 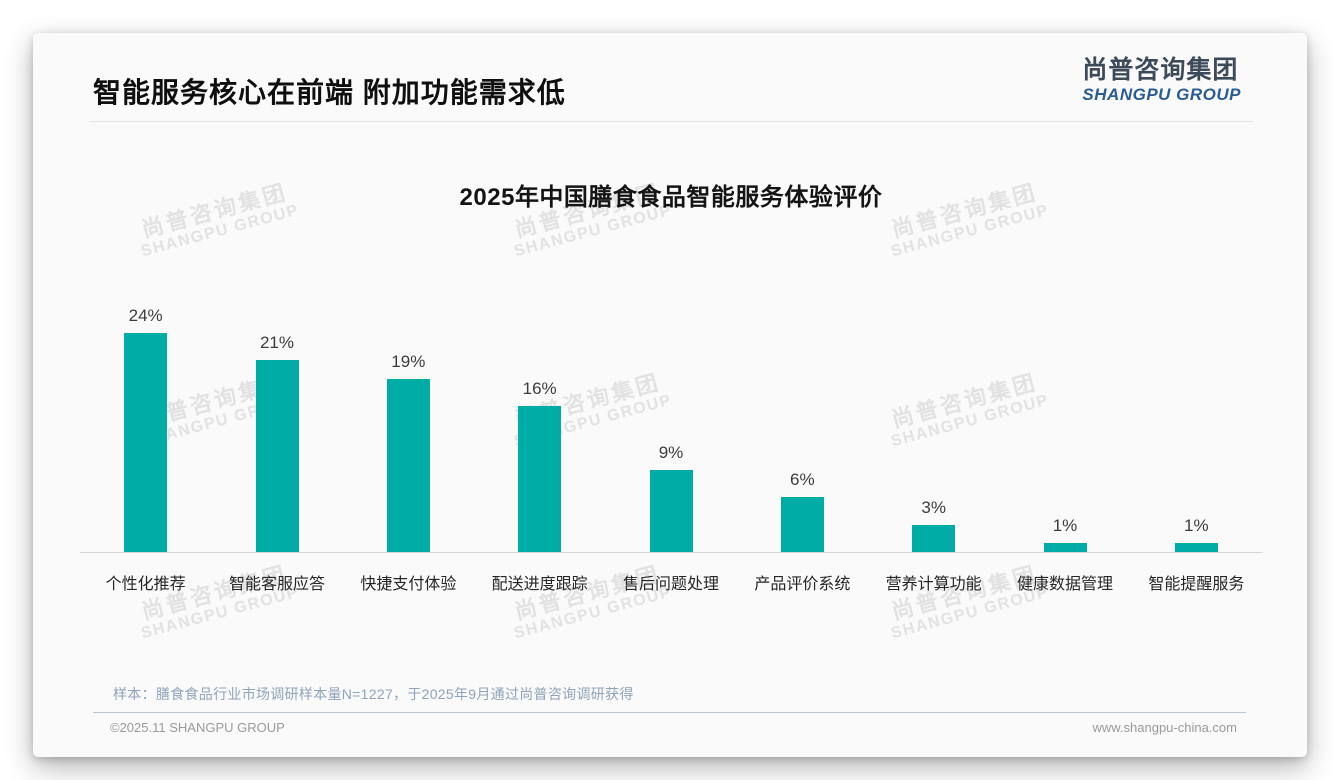 What do you see at coordinates (1160, 70) in the screenshot?
I see `logo-chinese-text: 尚普咨询集团` at bounding box center [1160, 70].